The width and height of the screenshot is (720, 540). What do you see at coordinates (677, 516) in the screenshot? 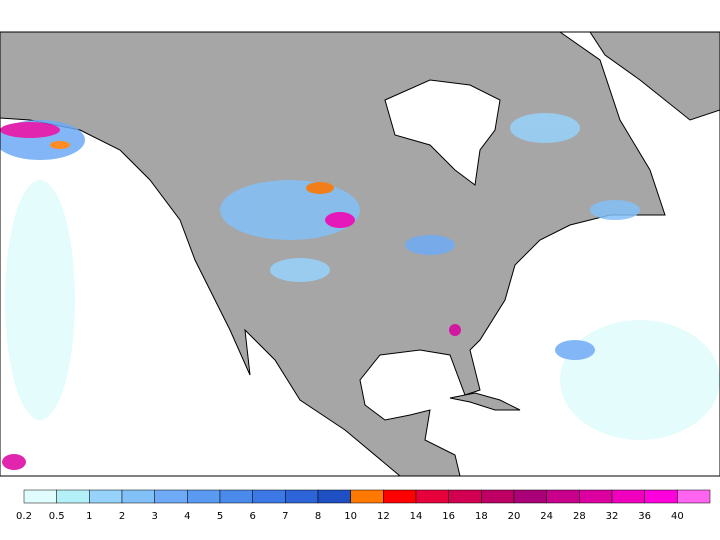
I see `colorbar-label: 40` at bounding box center [677, 516].